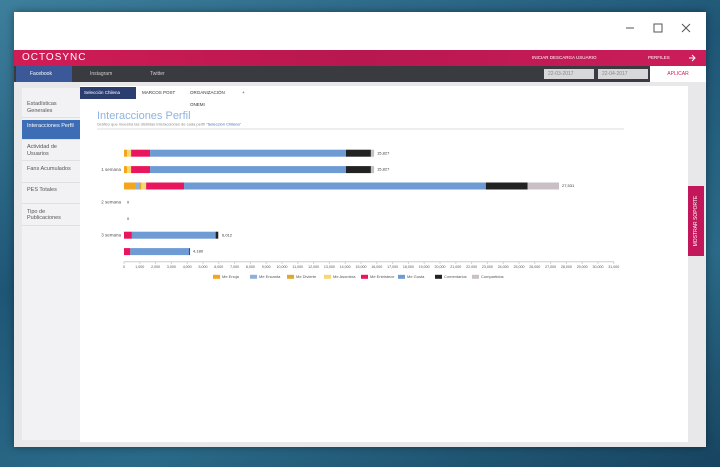 The width and height of the screenshot is (720, 467). What do you see at coordinates (598, 267) in the screenshot?
I see `x-tick-label: 30,000` at bounding box center [598, 267].